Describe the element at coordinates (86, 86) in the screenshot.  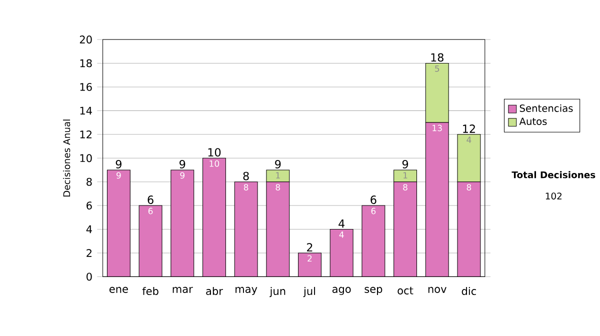
I see `y-tick-label: 16` at that location.